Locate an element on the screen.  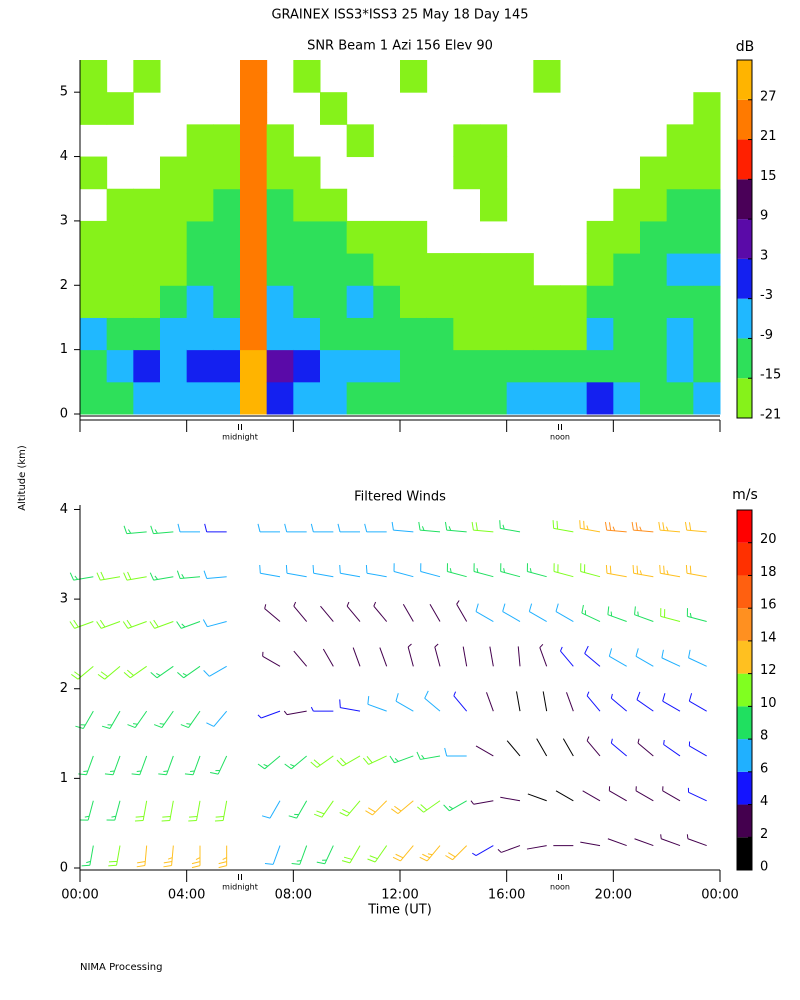
colorbar-tick-label: -21 is located at coordinates (770, 415).